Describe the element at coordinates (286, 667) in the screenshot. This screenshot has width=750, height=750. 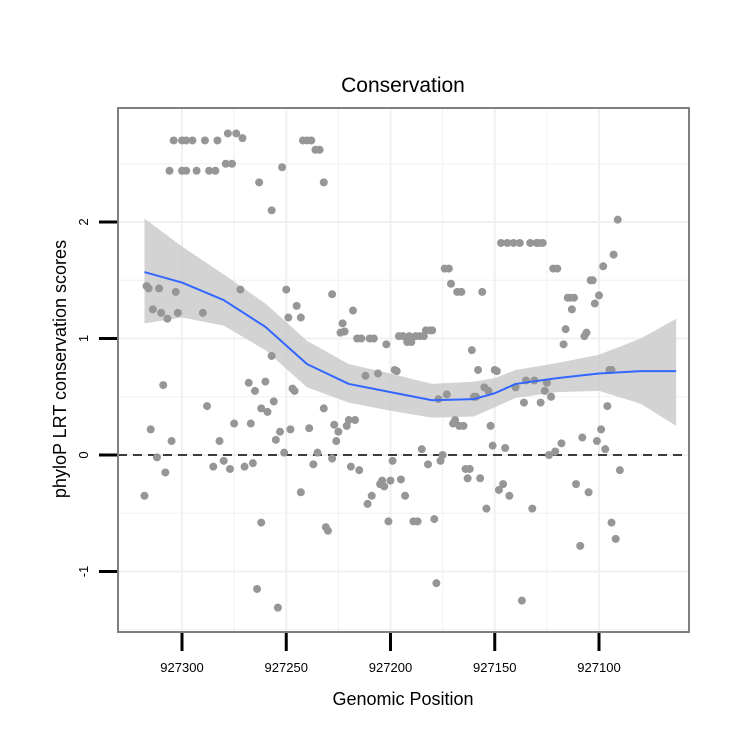
I see `x-tick-label: 927250` at that location.